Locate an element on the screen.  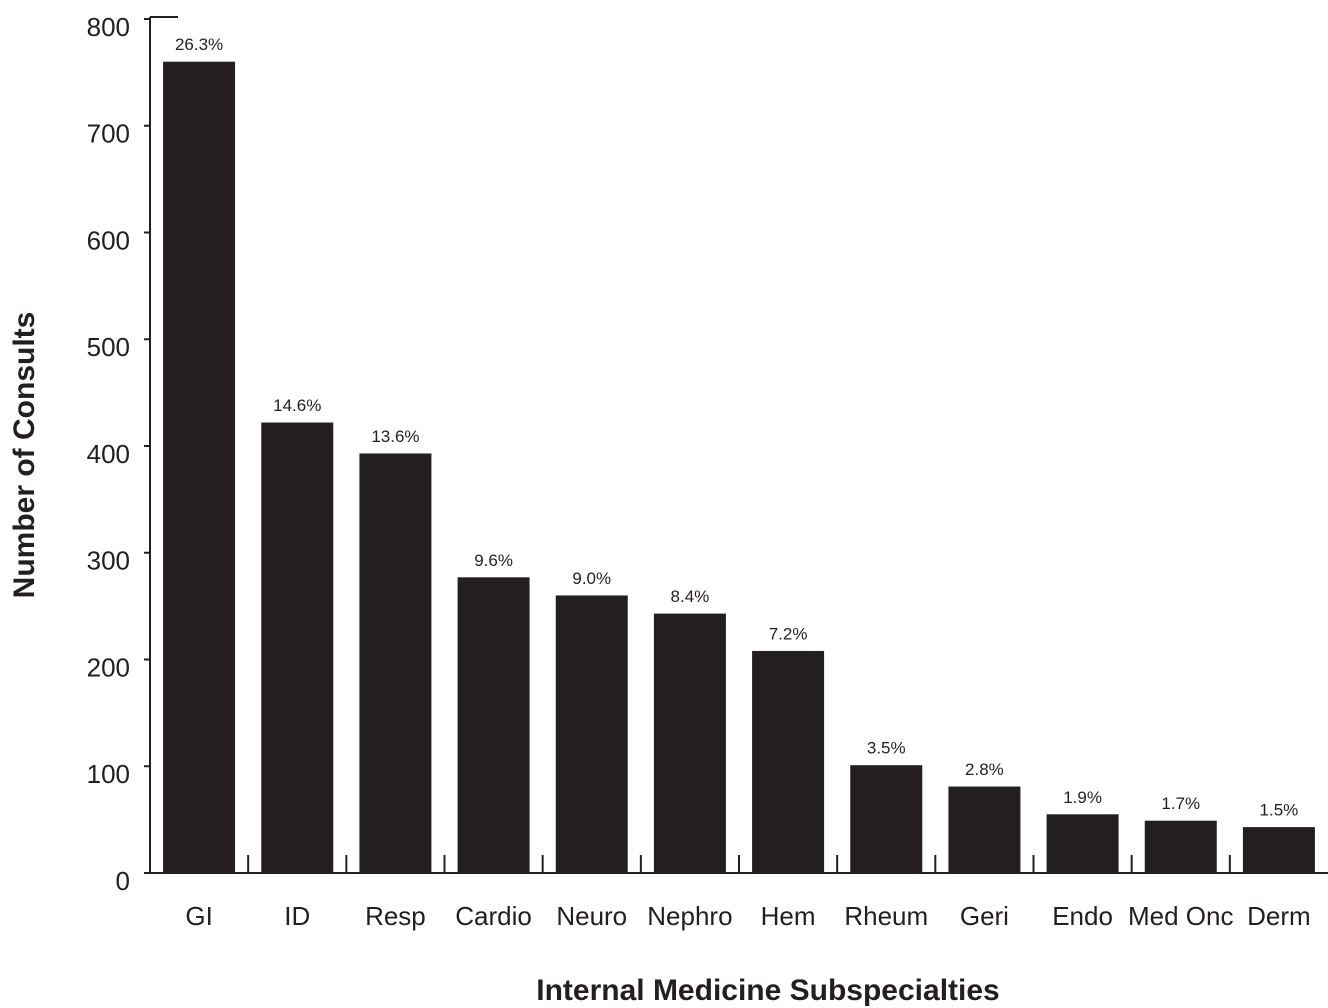
y-tick-label: 700 is located at coordinates (108, 134).